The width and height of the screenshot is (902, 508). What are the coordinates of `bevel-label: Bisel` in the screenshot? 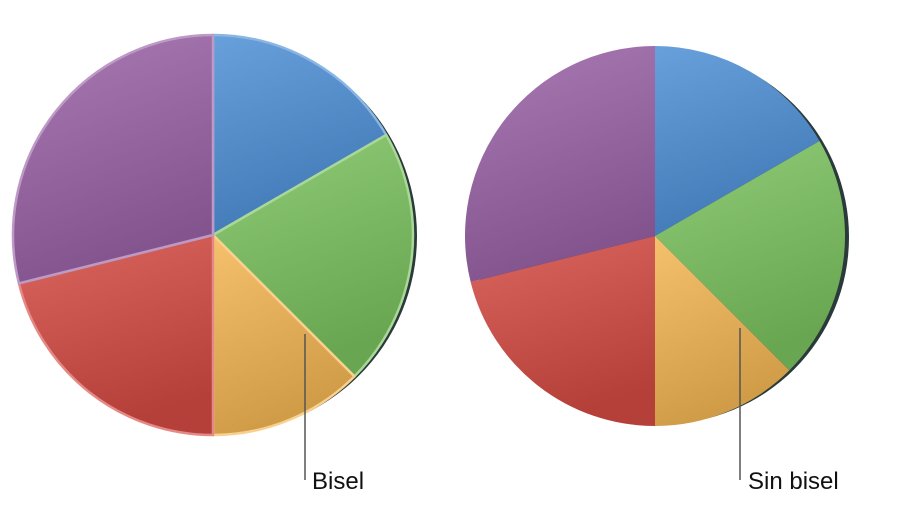 It's located at (338, 481).